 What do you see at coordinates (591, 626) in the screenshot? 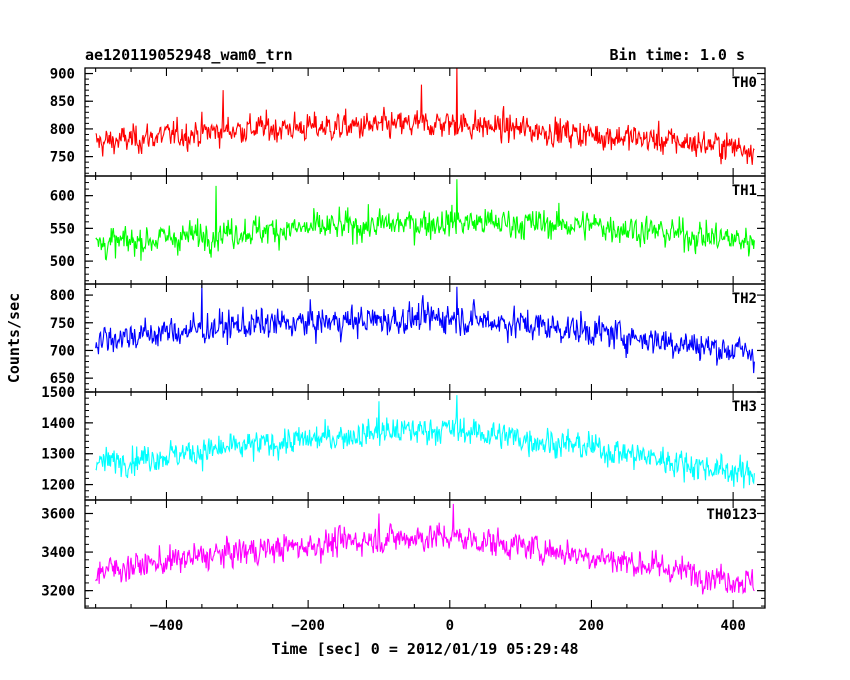
I see `x-tick-label: 200` at bounding box center [591, 626].